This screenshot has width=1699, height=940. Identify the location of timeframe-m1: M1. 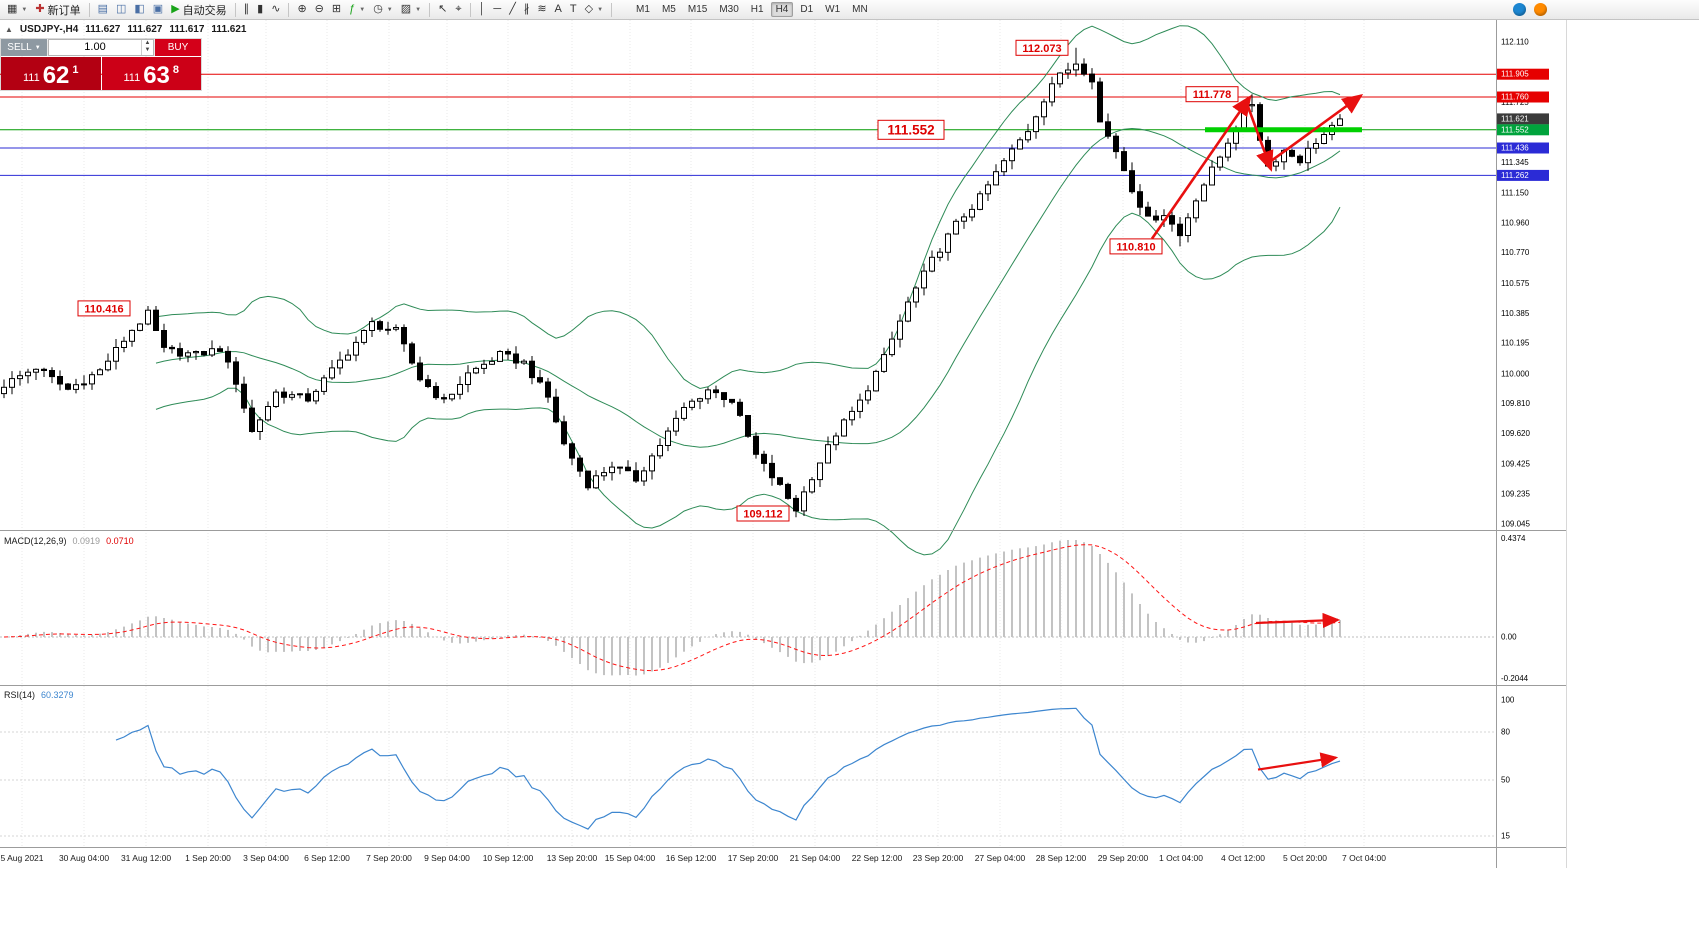
(643, 9).